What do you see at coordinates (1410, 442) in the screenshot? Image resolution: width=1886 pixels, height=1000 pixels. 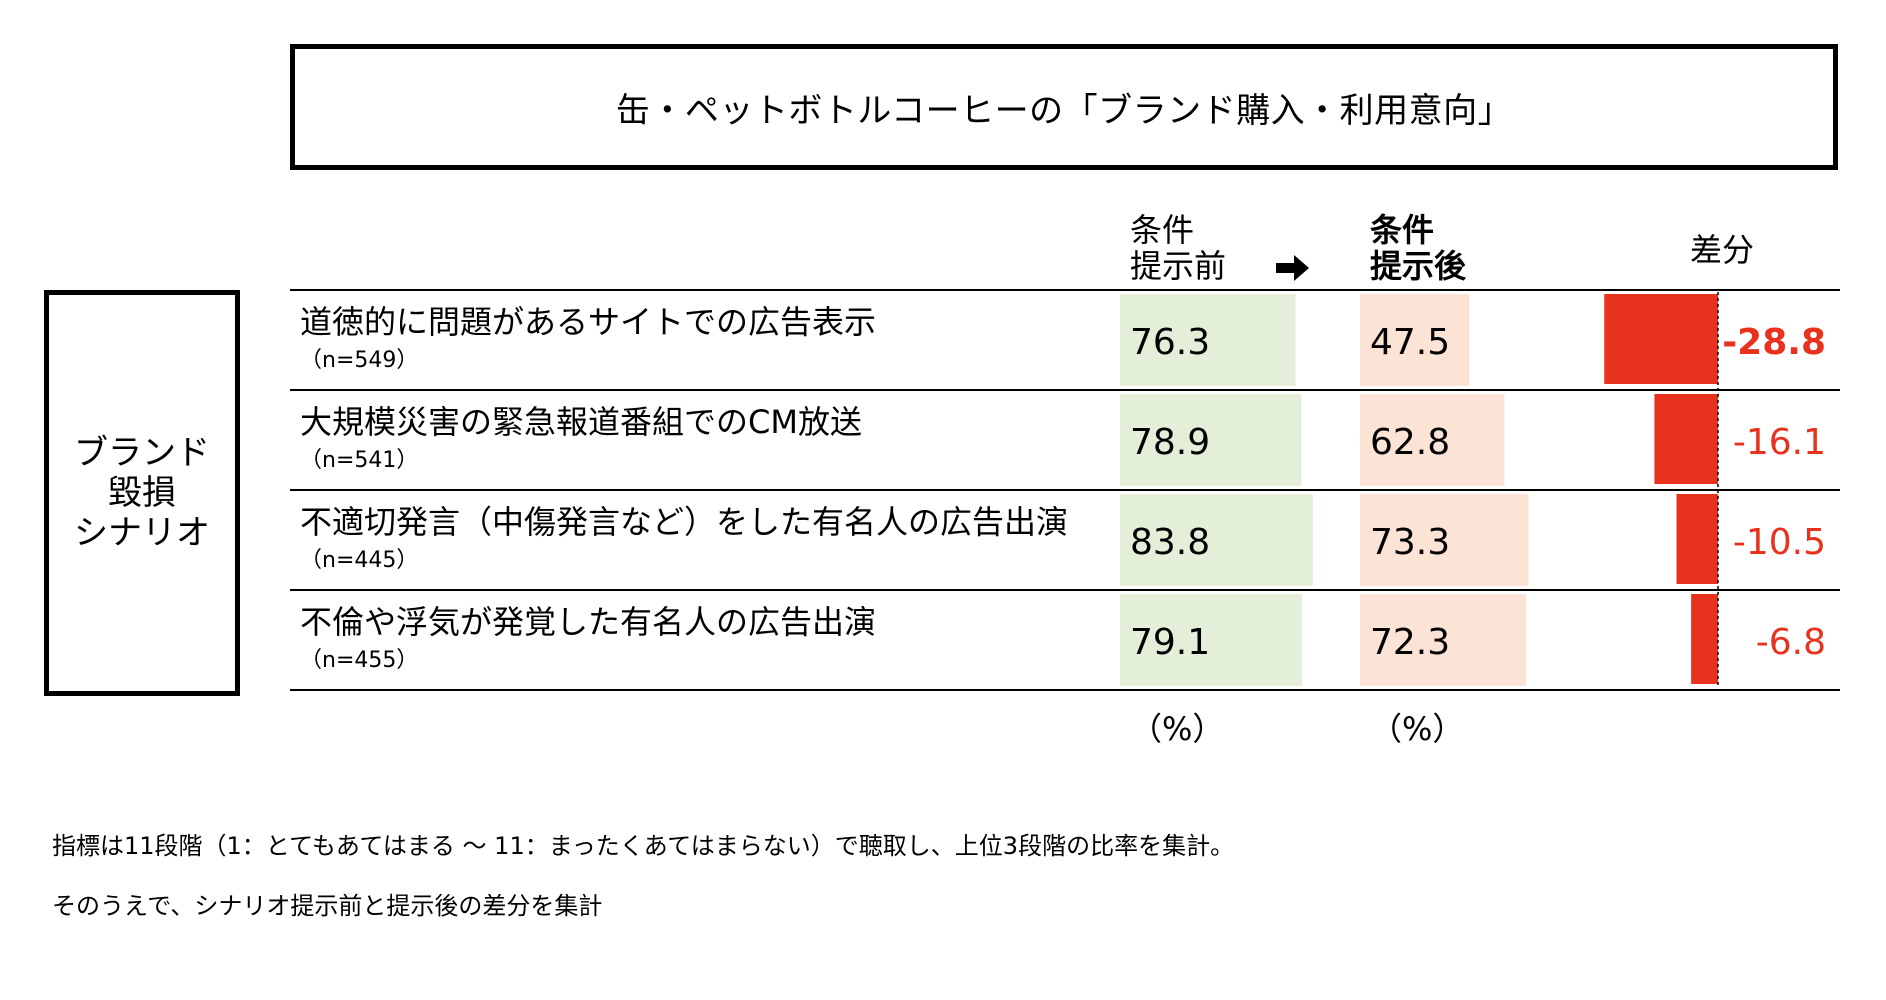 I see `after-value-label: 62.8` at bounding box center [1410, 442].